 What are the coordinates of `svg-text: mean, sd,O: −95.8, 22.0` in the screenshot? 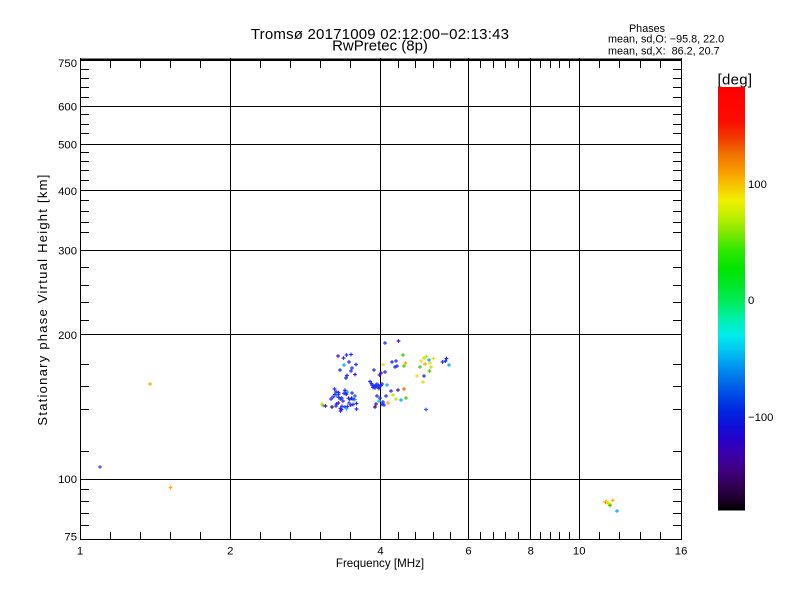 It's located at (666, 40).